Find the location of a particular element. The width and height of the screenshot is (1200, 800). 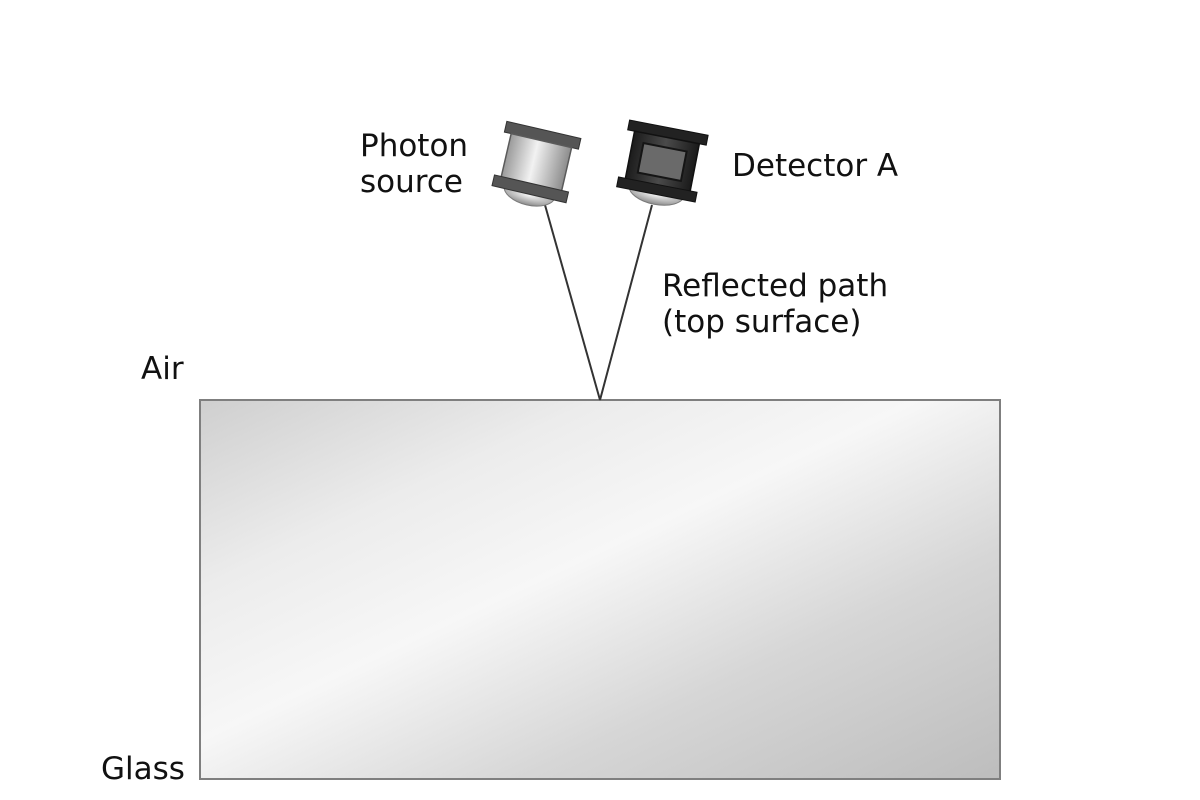

incident-beam is located at coordinates (572, 302).